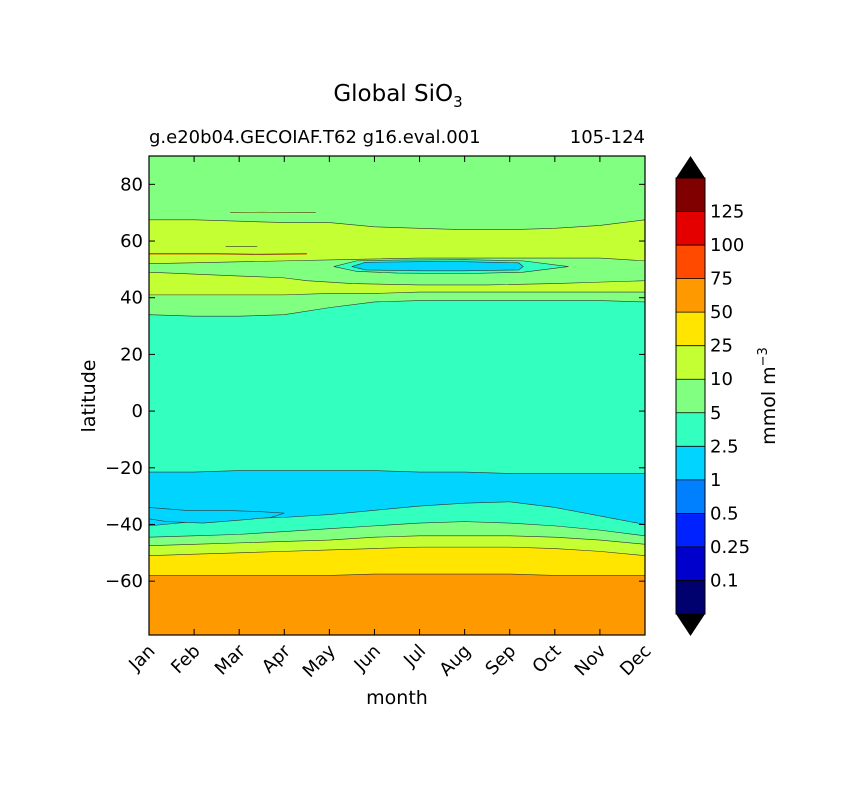 This screenshot has height=788, width=859. What do you see at coordinates (131, 298) in the screenshot?
I see `y-tick-label: 40` at bounding box center [131, 298].